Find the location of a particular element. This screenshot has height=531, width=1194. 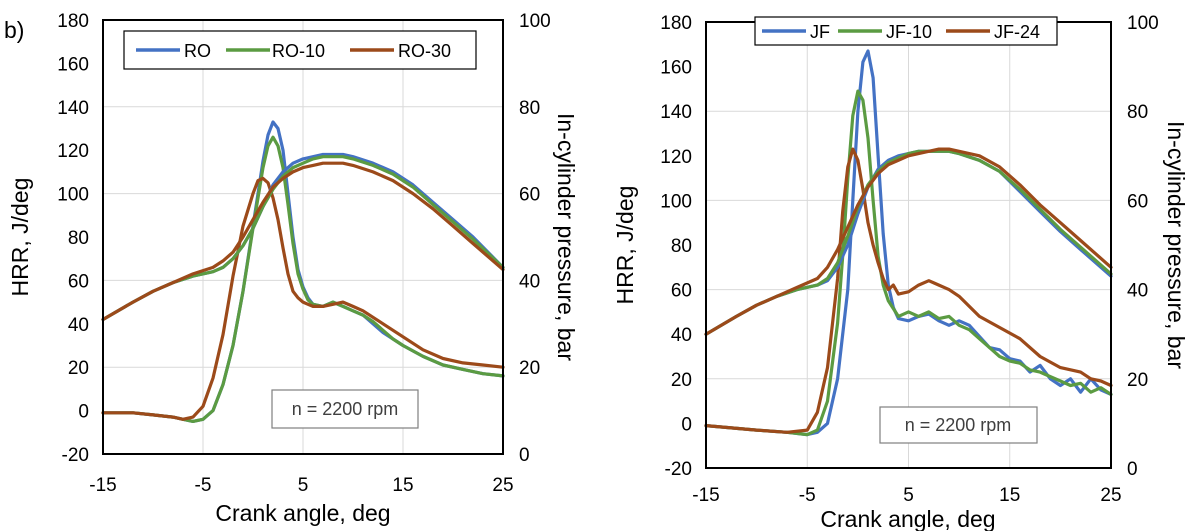

y-tick-labels-right: -20 0 20 40 60 80 100 120 140 160 180 is located at coordinates (676, 246).